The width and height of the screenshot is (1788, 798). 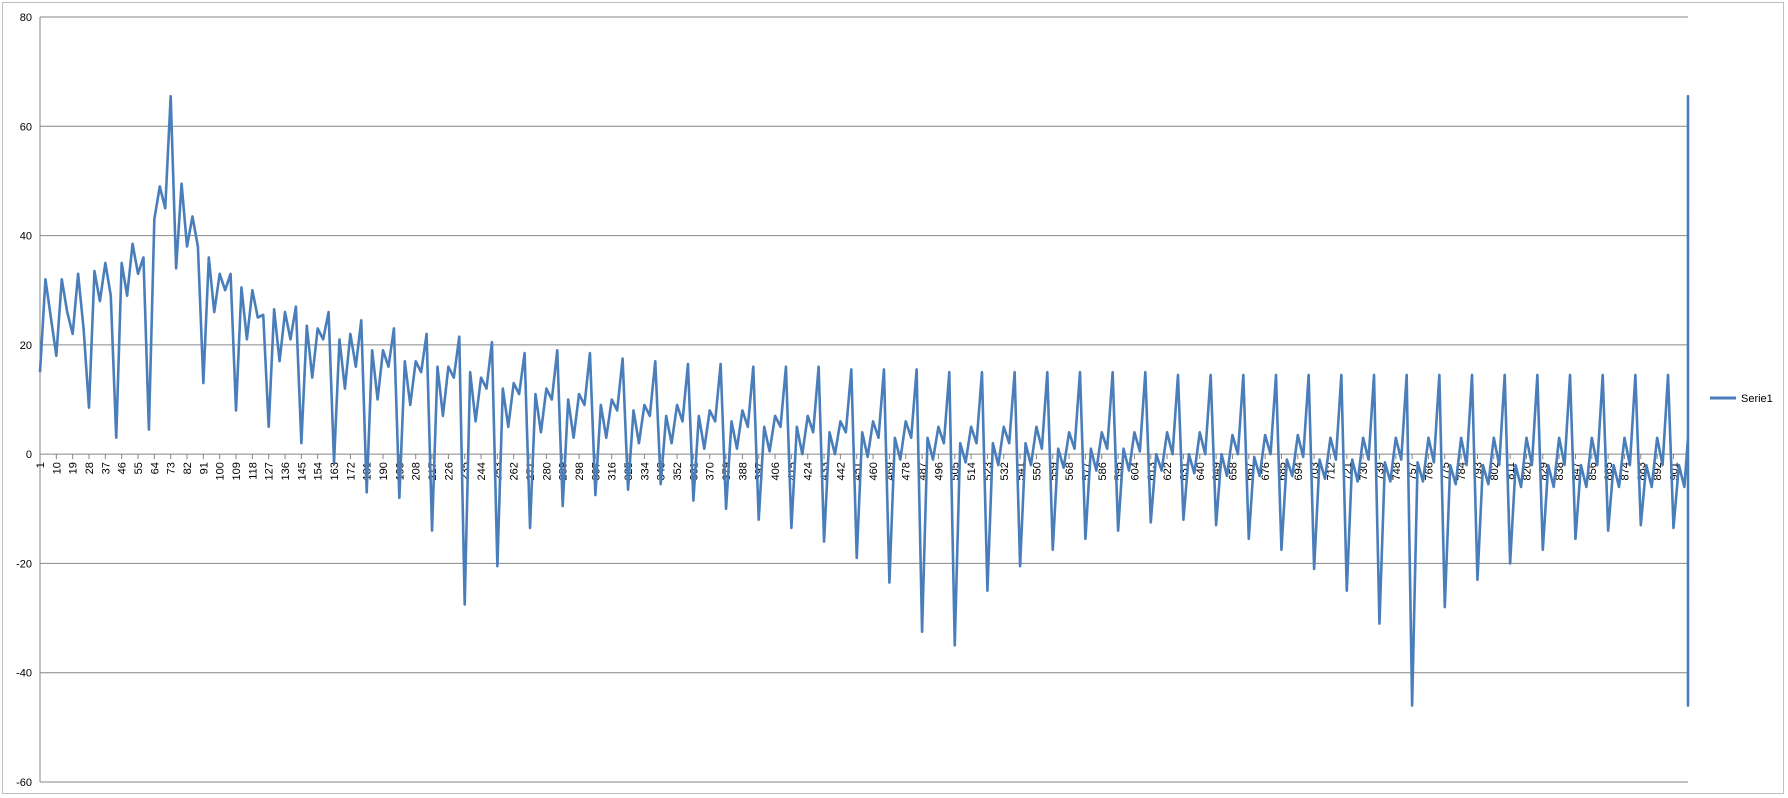 I want to click on legend-label-serie1: Serie1, so click(x=1757, y=399).